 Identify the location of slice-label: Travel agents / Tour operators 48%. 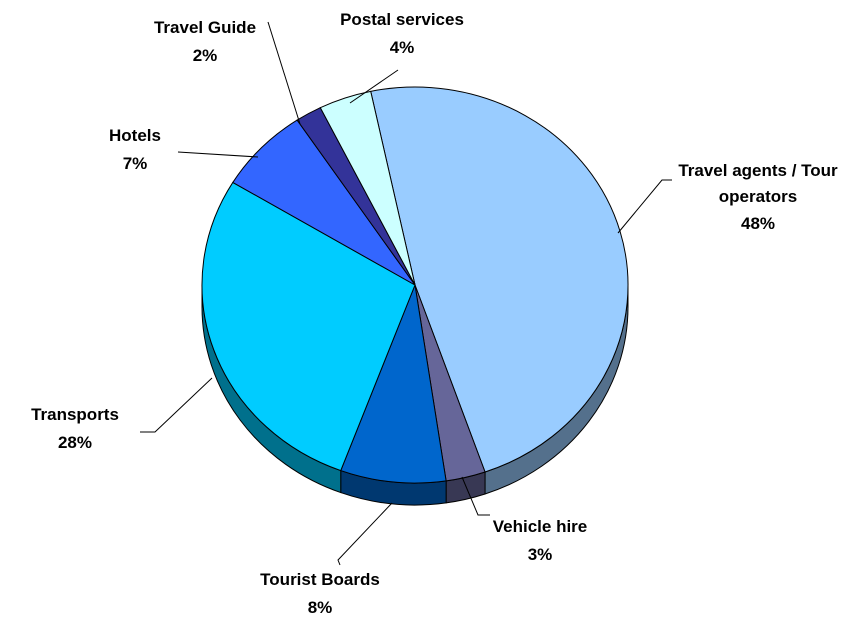
(758, 198).